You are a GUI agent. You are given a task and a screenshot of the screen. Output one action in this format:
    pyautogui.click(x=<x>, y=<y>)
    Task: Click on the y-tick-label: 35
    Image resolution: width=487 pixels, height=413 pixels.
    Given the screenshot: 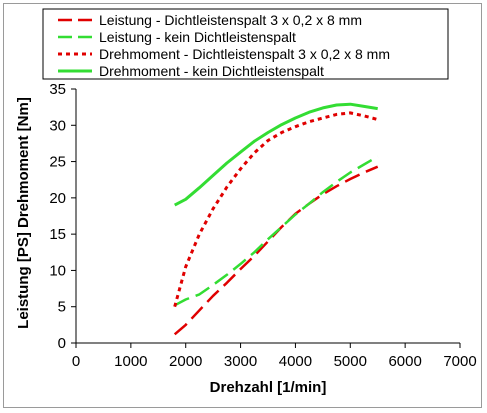 What is the action you would take?
    pyautogui.click(x=57, y=89)
    